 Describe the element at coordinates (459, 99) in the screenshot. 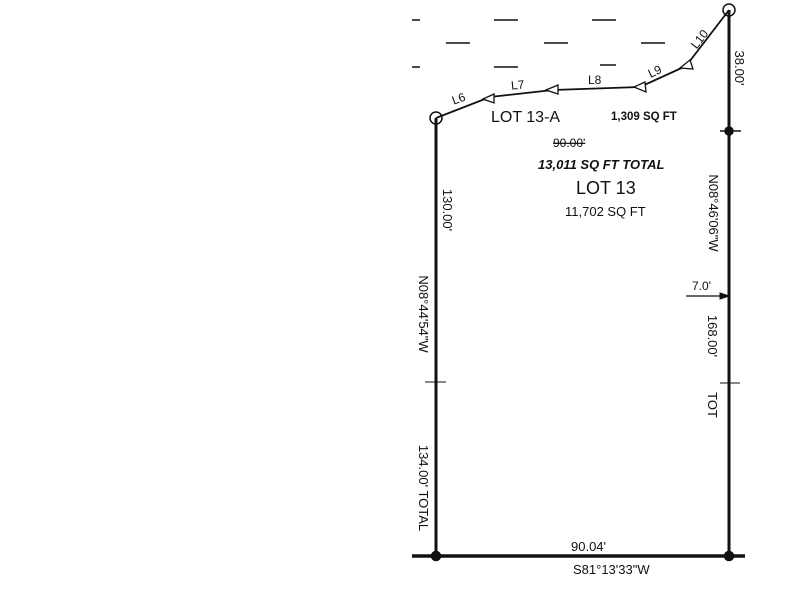

I see `line-label-l6: L6` at that location.